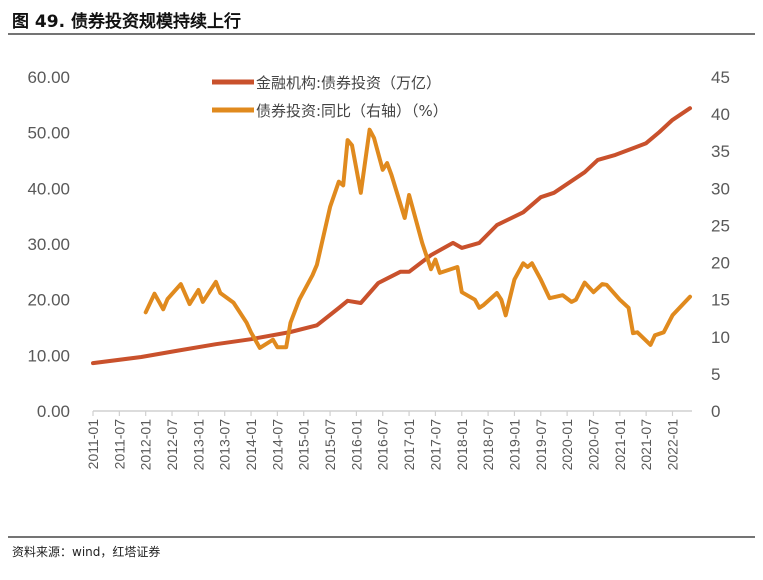 Image resolution: width=763 pixels, height=580 pixels. Describe the element at coordinates (48, 188) in the screenshot. I see `y-left-tick-label: 40.00` at that location.